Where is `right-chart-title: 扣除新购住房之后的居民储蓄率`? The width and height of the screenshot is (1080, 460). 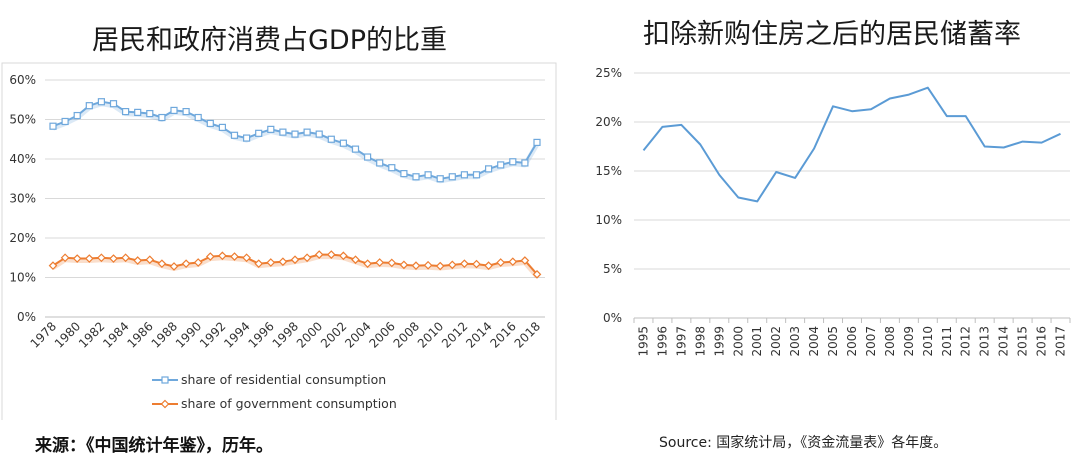 right-chart-title: 扣除新购住房之后的居民储蓄率 is located at coordinates (832, 34).